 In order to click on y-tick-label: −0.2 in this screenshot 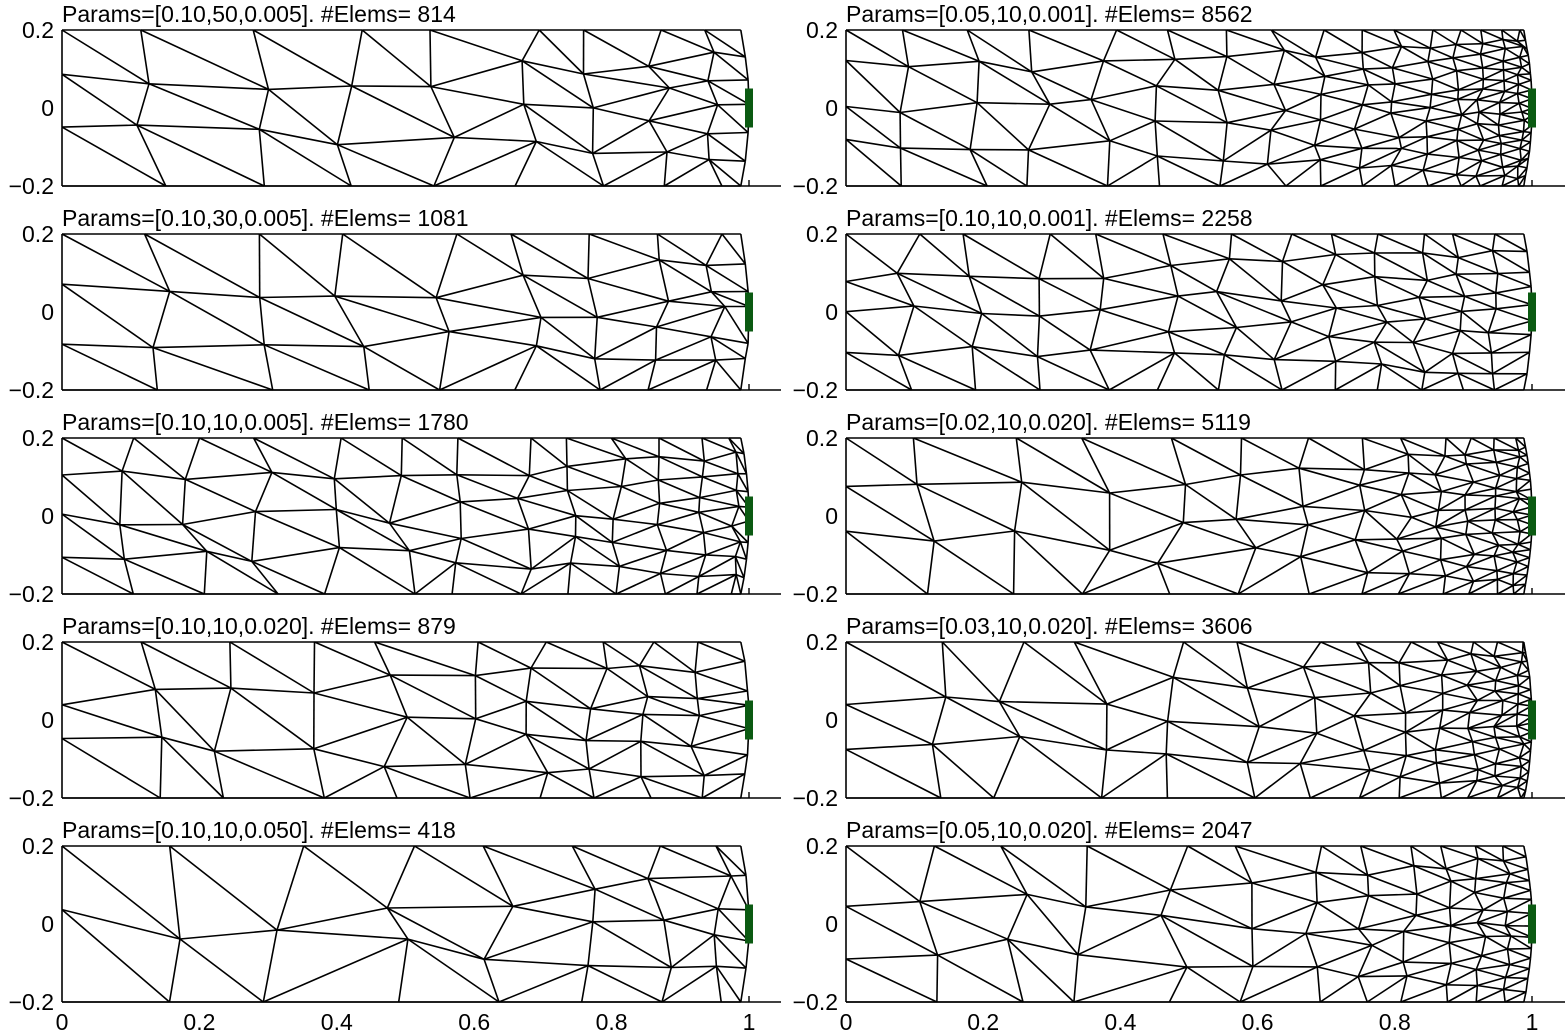, I will do `click(31, 186)`.